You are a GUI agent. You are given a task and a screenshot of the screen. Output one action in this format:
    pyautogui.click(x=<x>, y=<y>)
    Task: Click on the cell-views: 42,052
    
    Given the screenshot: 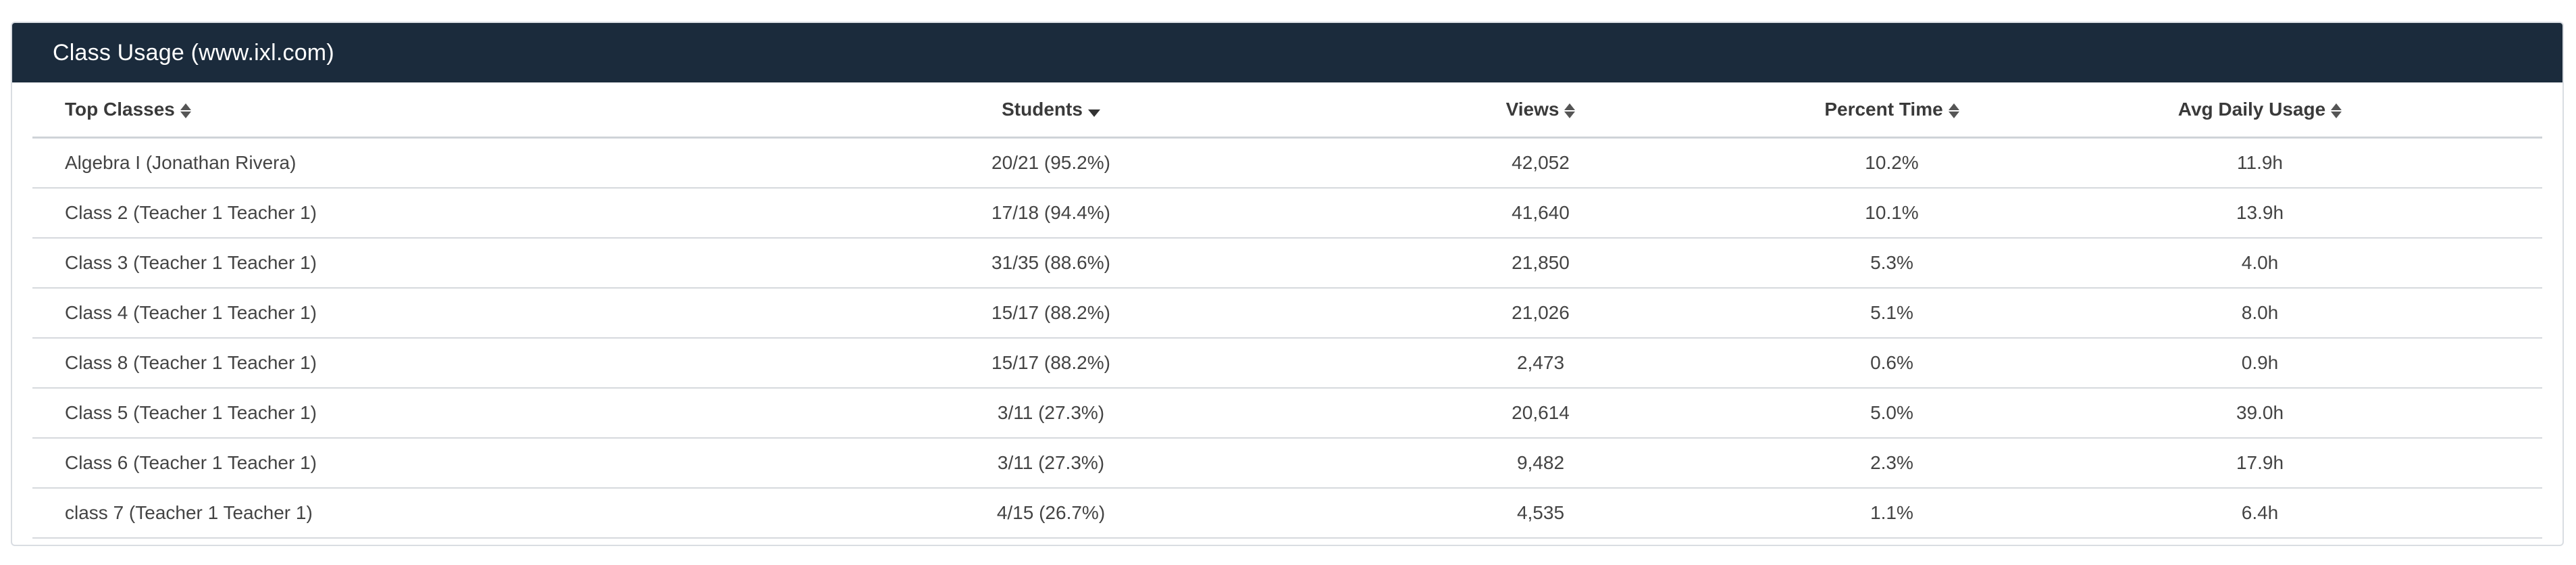 What is the action you would take?
    pyautogui.click(x=1541, y=163)
    